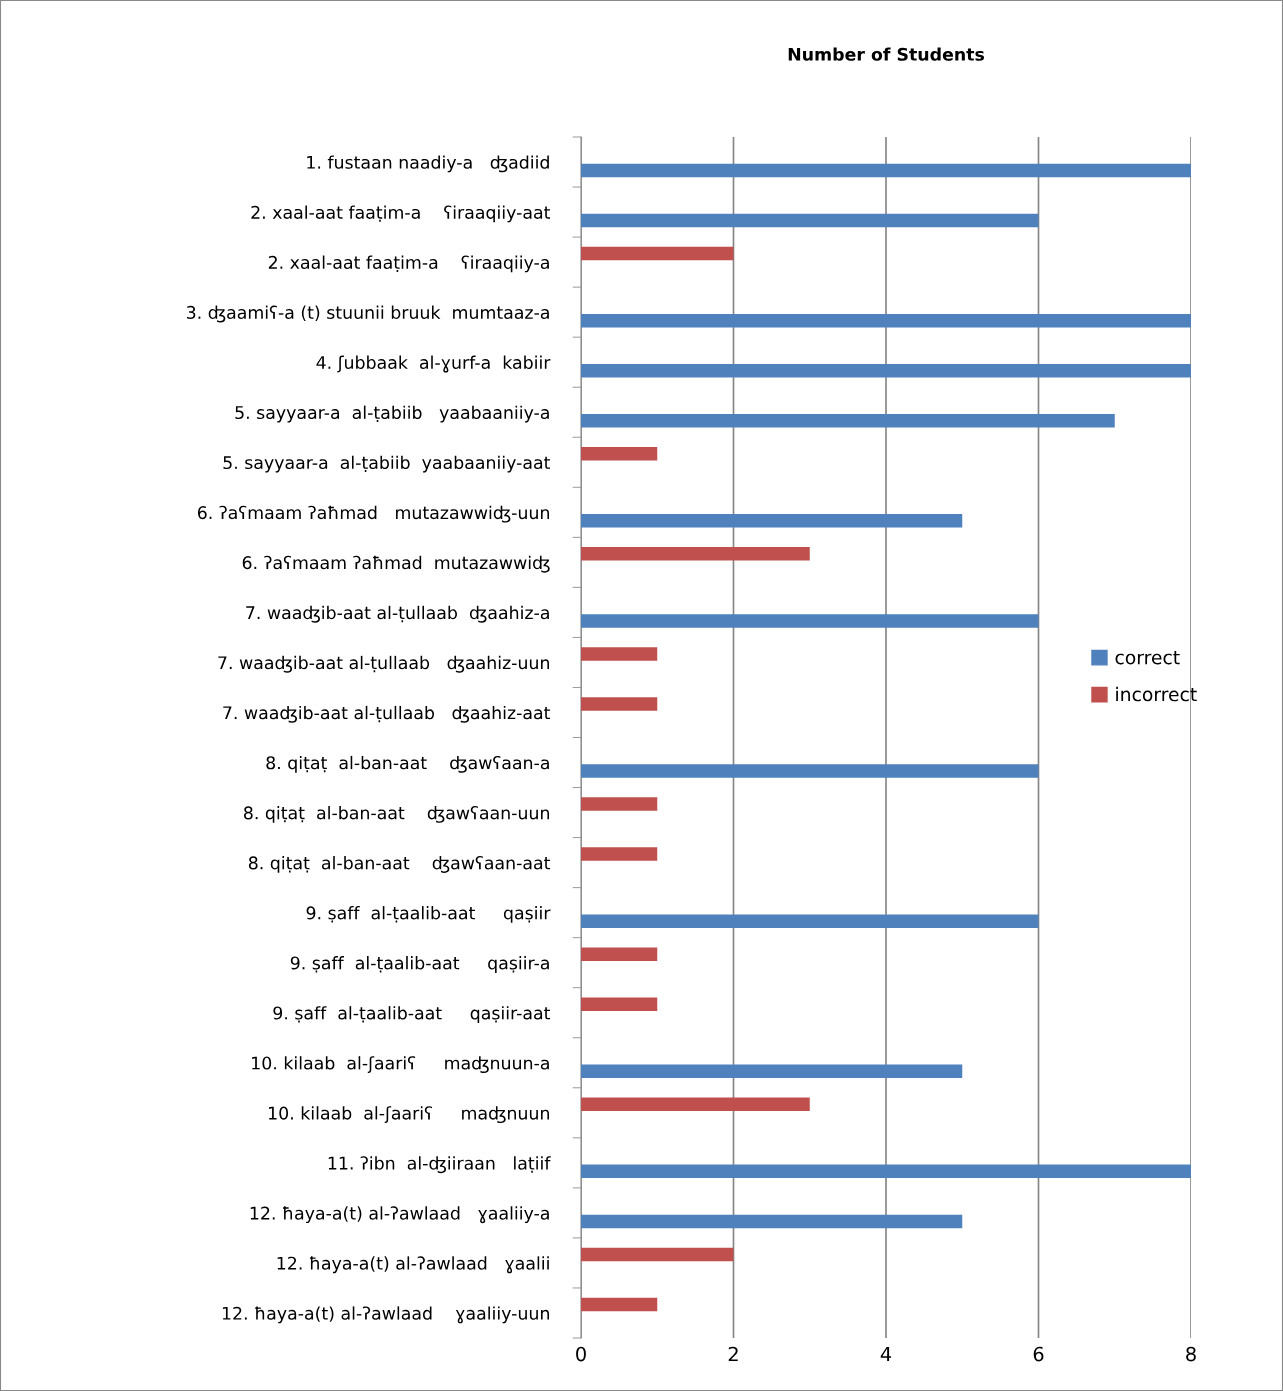 Image resolution: width=1283 pixels, height=1391 pixels. What do you see at coordinates (886, 1354) in the screenshot?
I see `x-tick-label: 4` at bounding box center [886, 1354].